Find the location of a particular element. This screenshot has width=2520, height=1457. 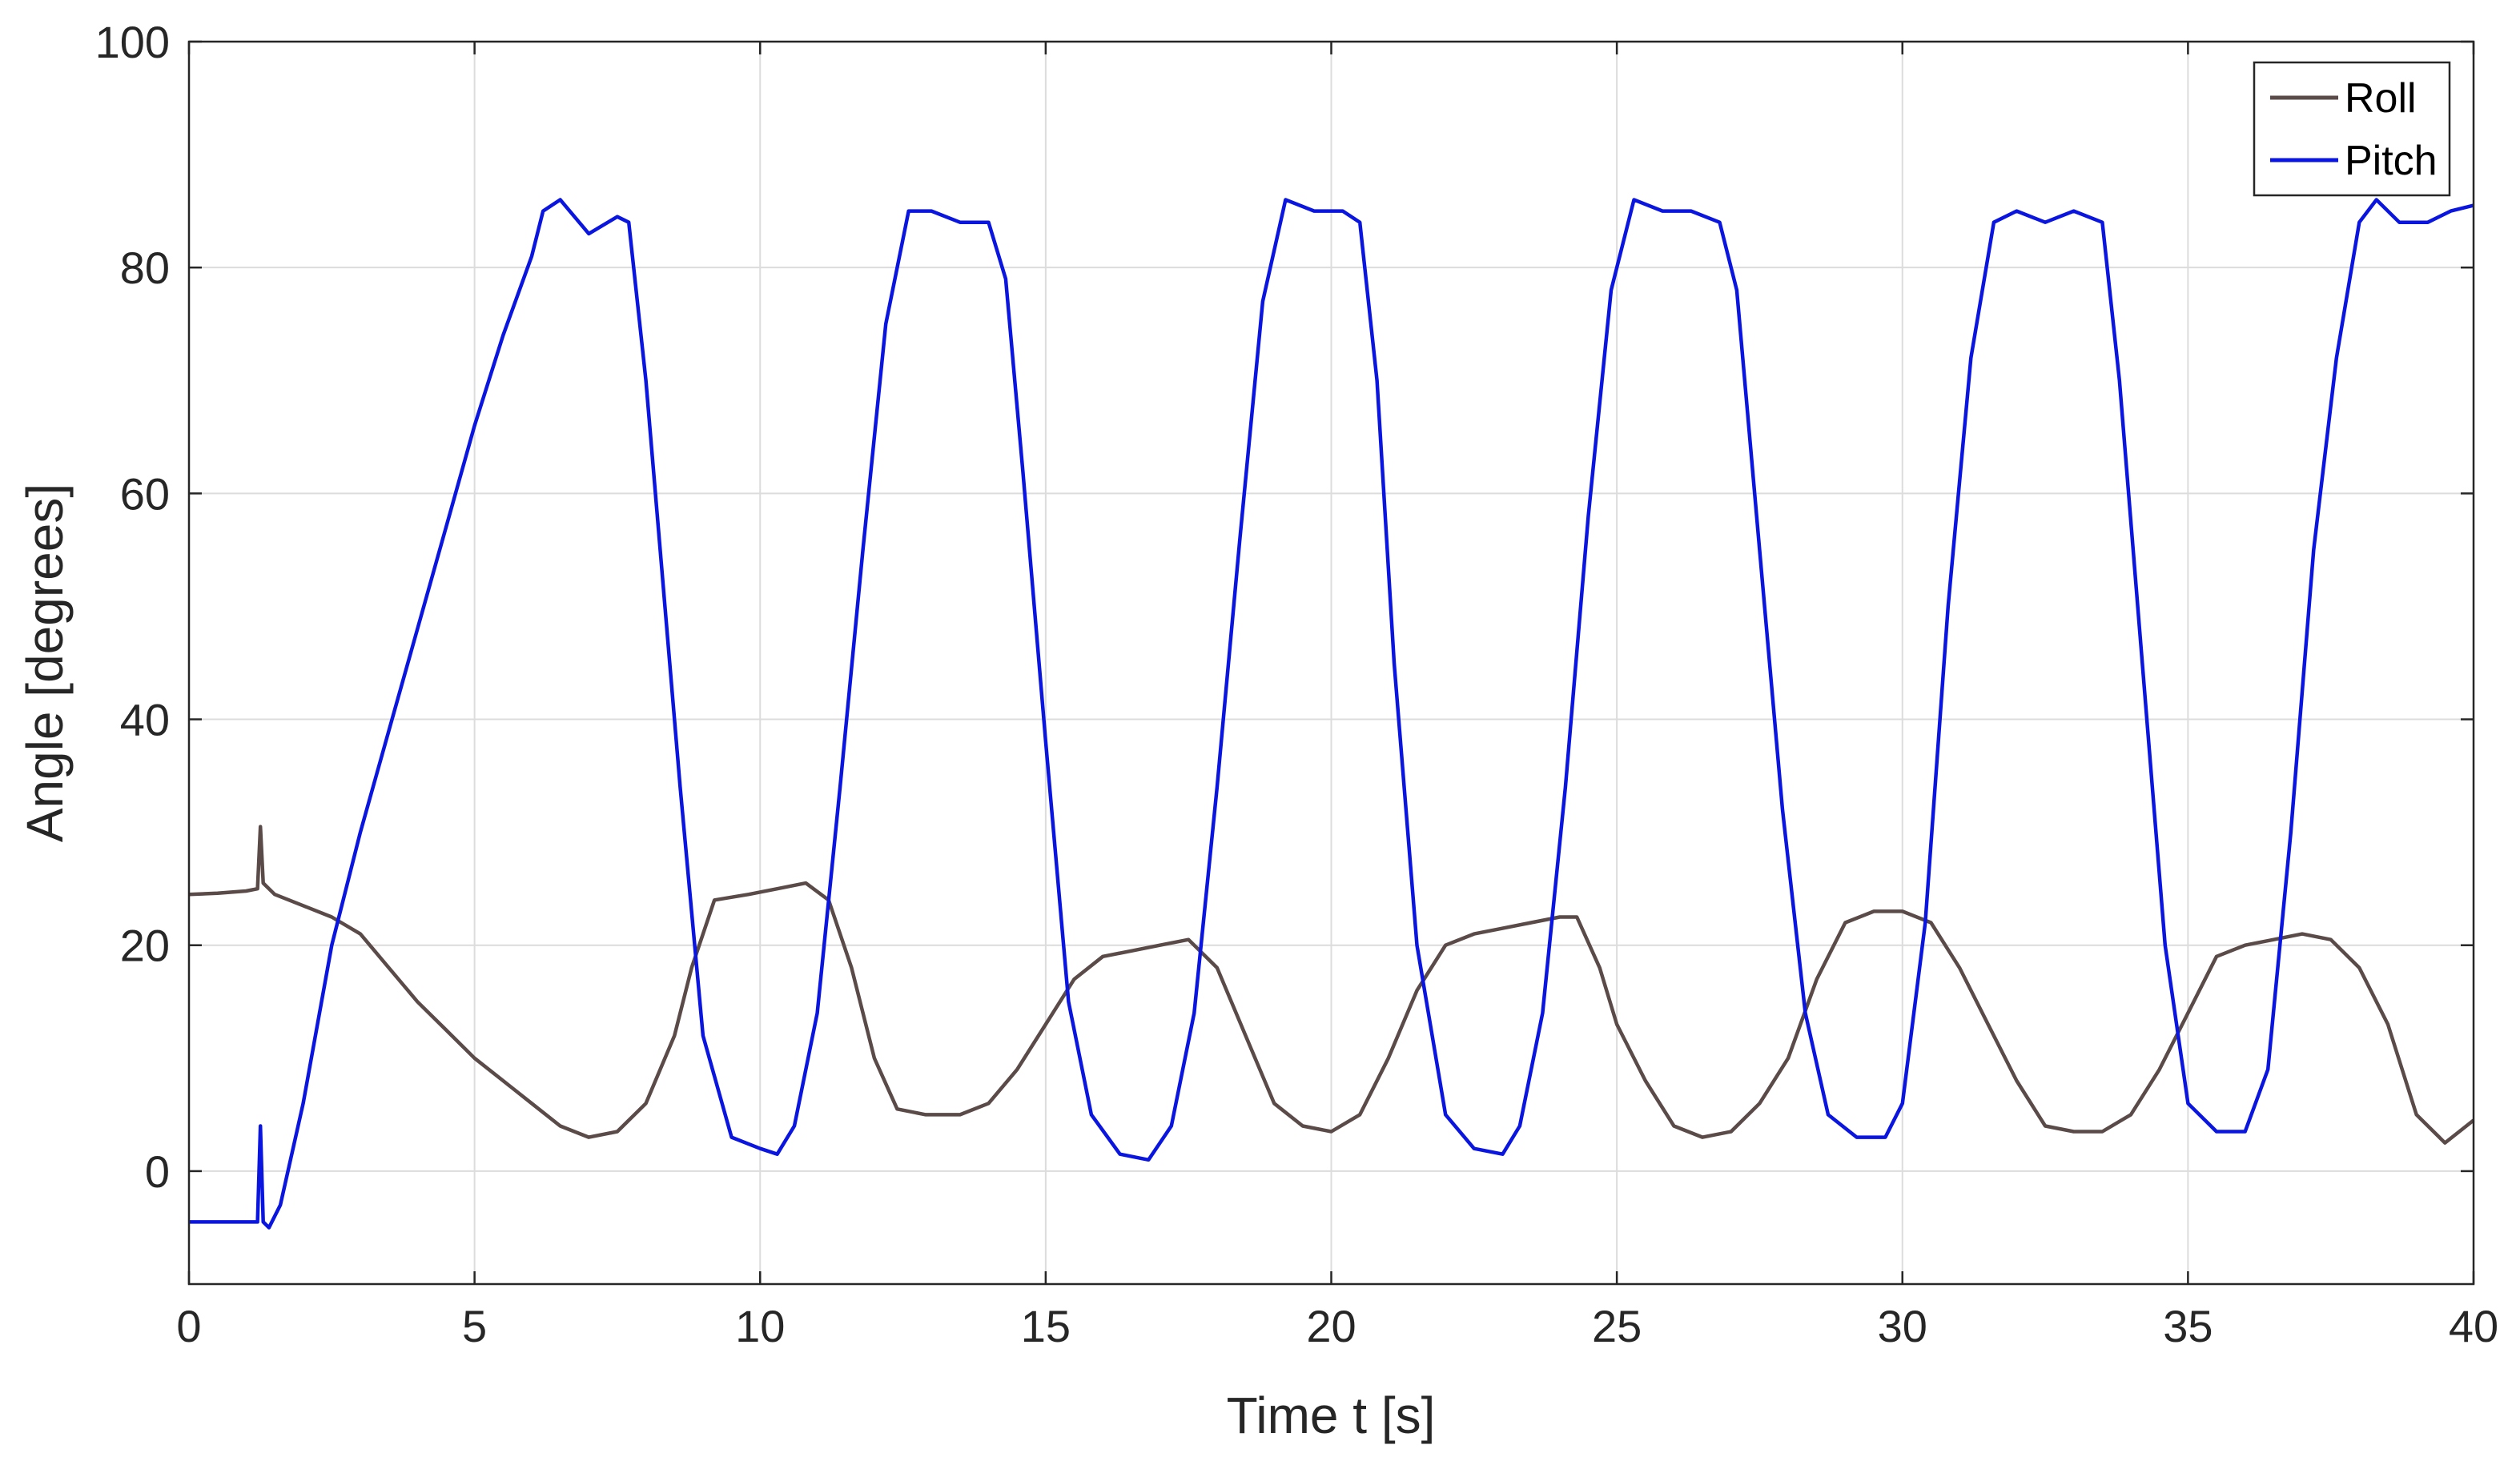

x-tick-label: 25 is located at coordinates (1617, 1326).